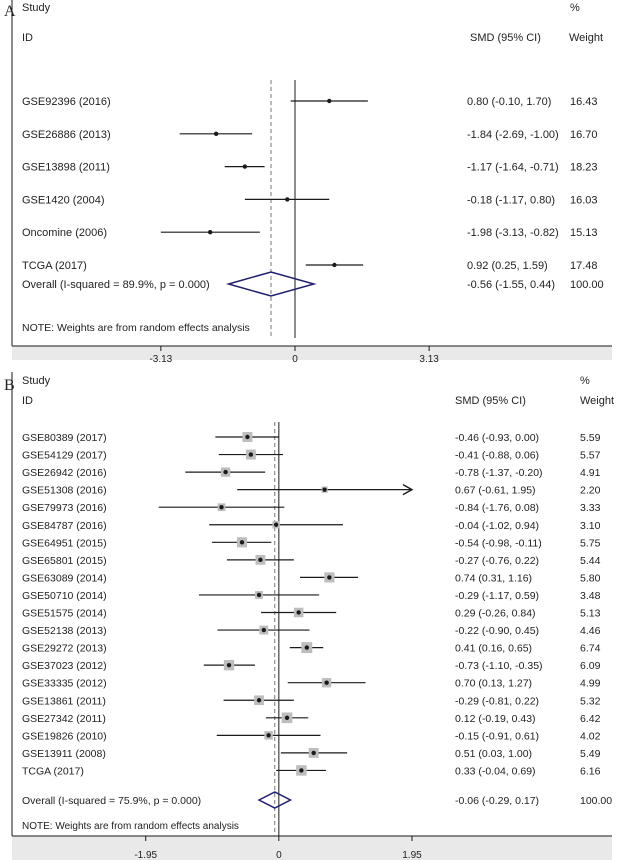  I want to click on study-label: GSE92396 (2016), so click(66, 102).